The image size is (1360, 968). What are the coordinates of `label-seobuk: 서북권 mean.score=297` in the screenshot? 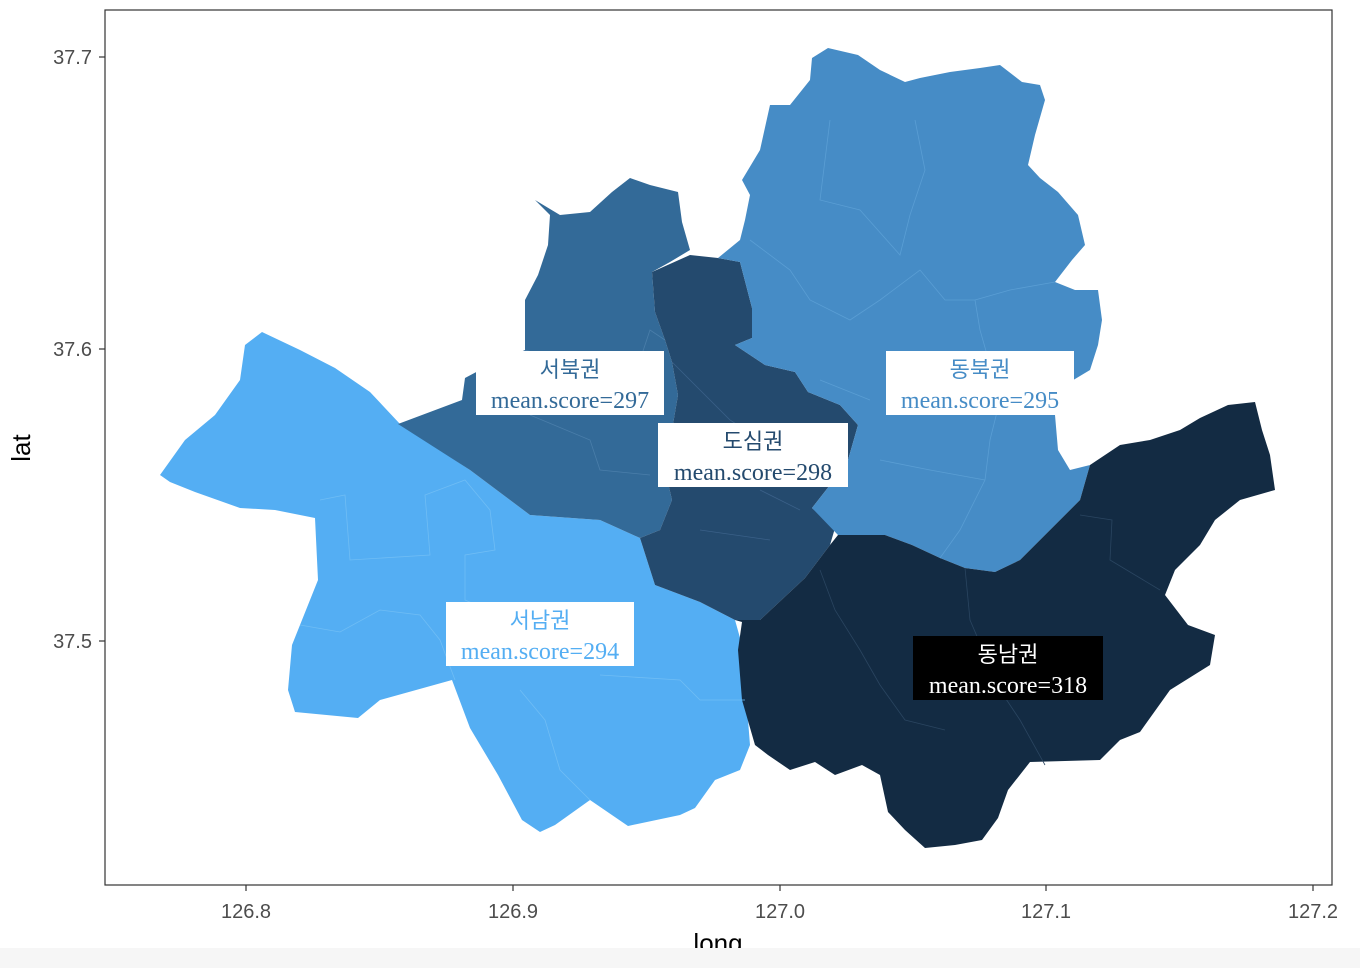 It's located at (570, 383).